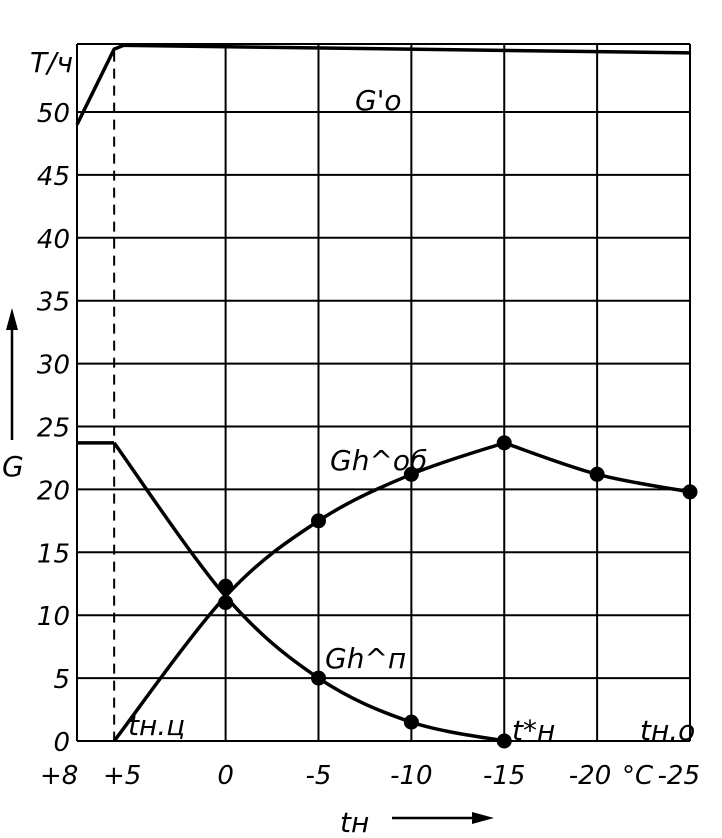 This screenshot has height=838, width=722. I want to click on y-tick-label-0: 0, so click(61, 743).